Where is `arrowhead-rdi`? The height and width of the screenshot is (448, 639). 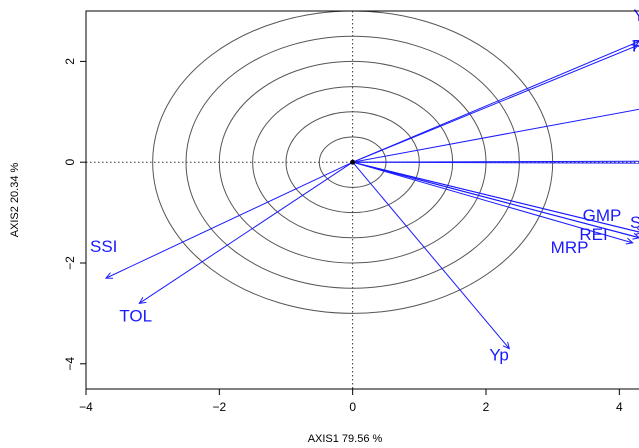
arrowhead-rdi is located at coordinates (634, 47).